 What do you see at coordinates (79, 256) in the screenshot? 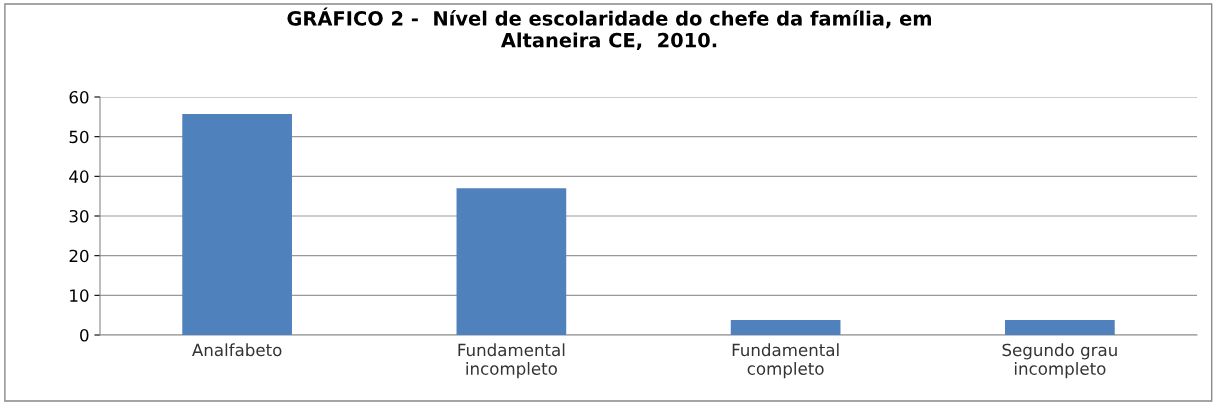
I see `y-tick-label: 20` at bounding box center [79, 256].